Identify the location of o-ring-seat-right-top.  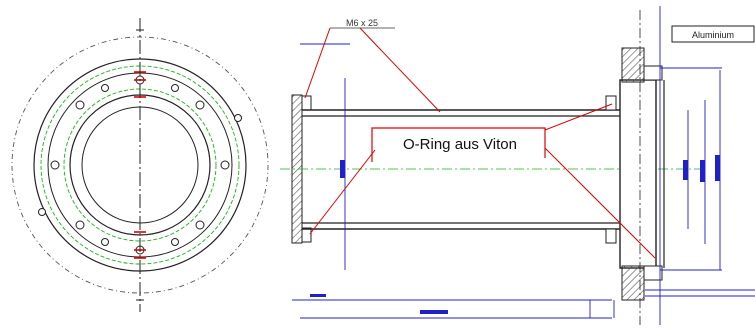
(611, 103).